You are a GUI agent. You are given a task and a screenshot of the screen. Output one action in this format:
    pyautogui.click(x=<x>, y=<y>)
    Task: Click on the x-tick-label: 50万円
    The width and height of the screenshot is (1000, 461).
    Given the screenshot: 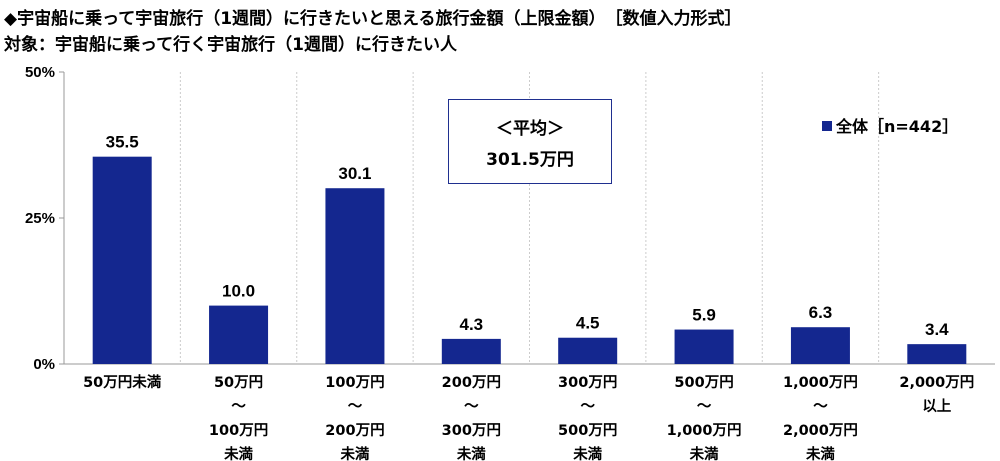 What is the action you would take?
    pyautogui.click(x=238, y=382)
    